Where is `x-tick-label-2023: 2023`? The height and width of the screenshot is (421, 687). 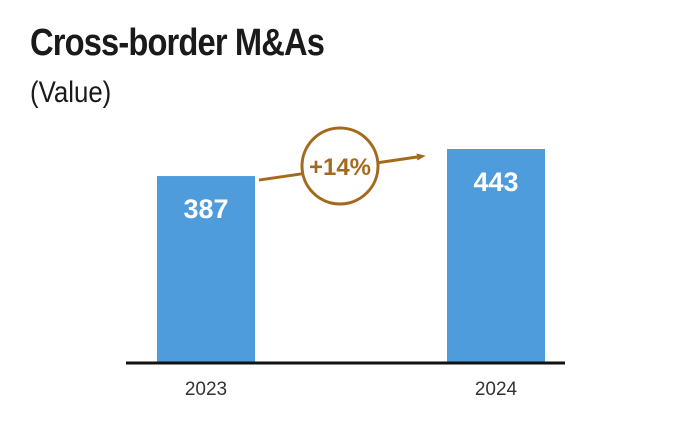 x-tick-label-2023: 2023 is located at coordinates (206, 389).